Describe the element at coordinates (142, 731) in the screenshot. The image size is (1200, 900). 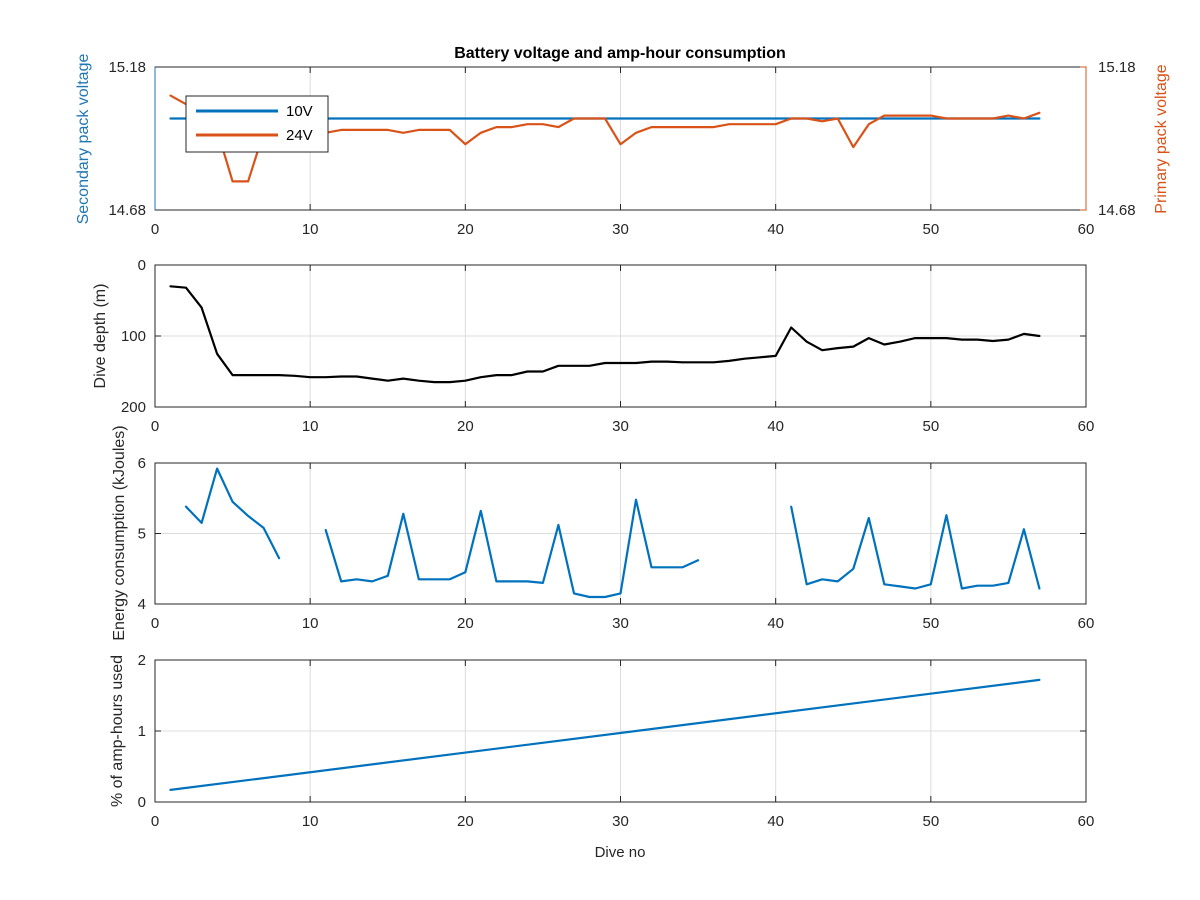
I see `y-tick-label: 1` at that location.